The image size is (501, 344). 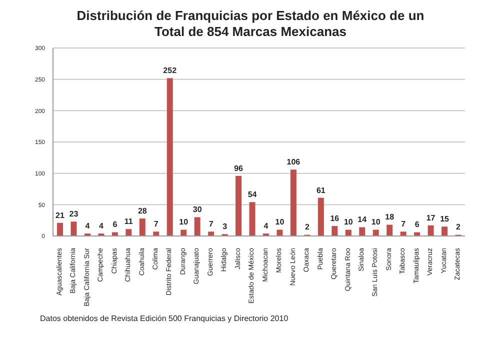 What do you see at coordinates (293, 162) in the screenshot?
I see `data-label: 106` at bounding box center [293, 162].